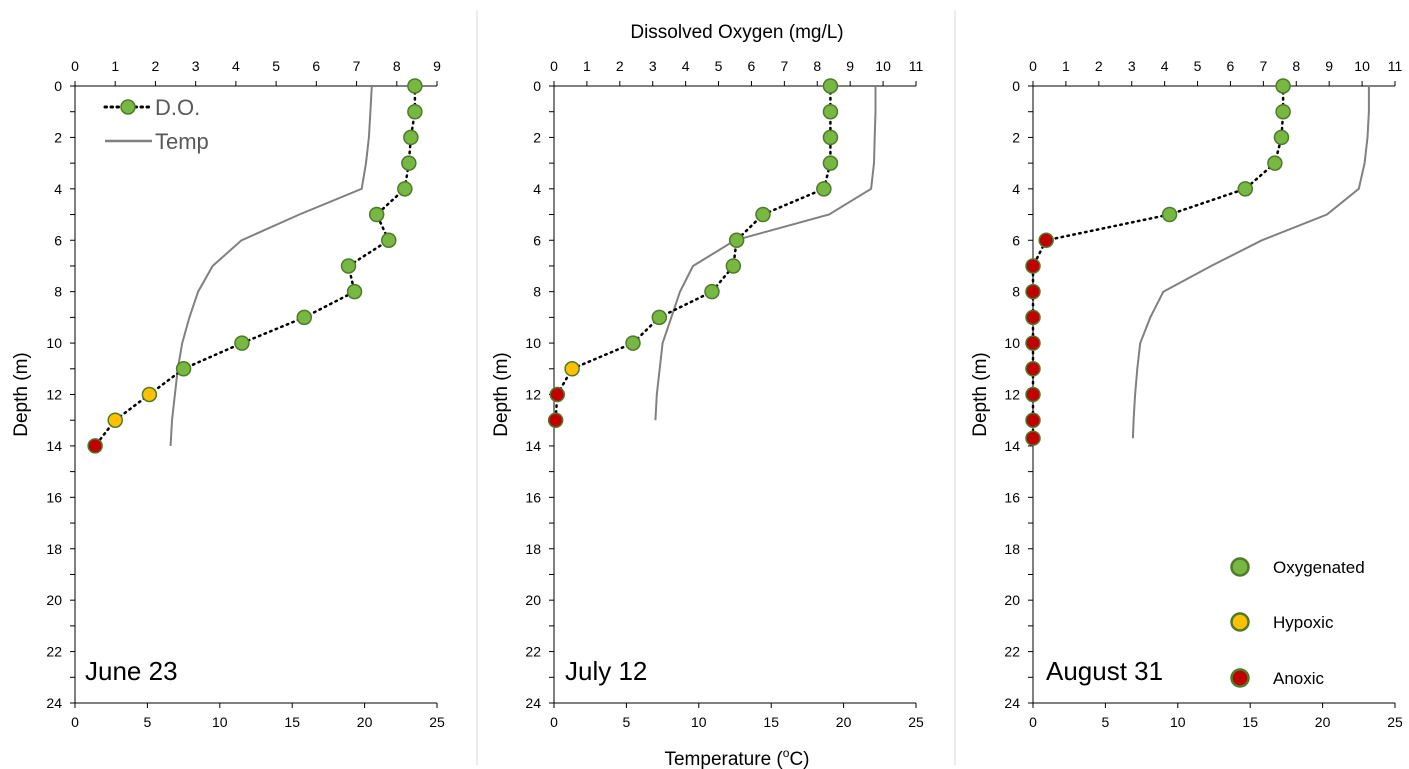 This screenshot has width=1409, height=769. Describe the element at coordinates (736, 32) in the screenshot. I see `do-axis-title: Dissolved Oxygen (mg/L)` at that location.